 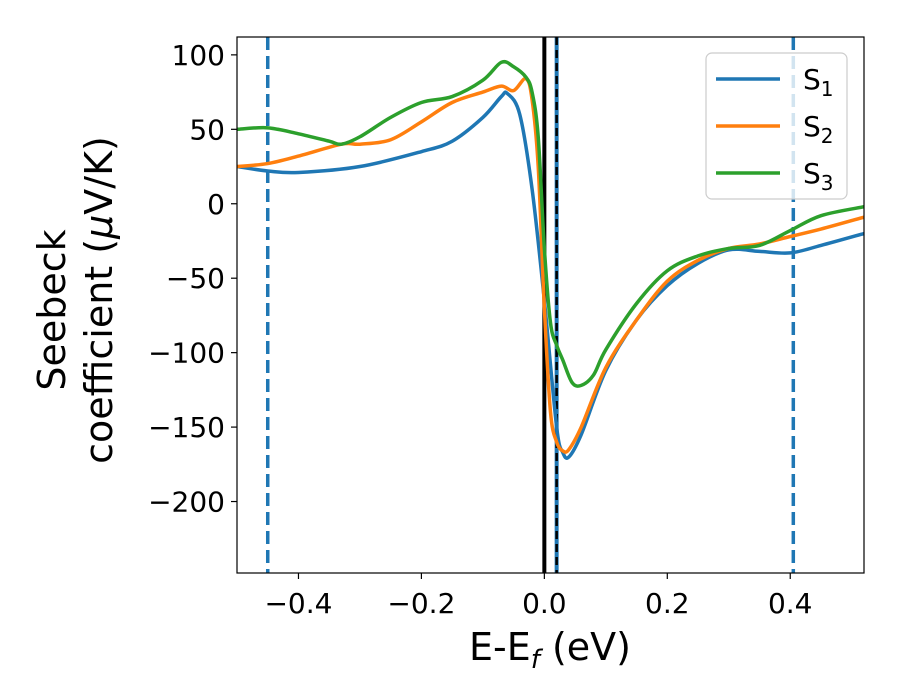 I want to click on y-axis-label-suffix: V/K), so click(x=99, y=175).